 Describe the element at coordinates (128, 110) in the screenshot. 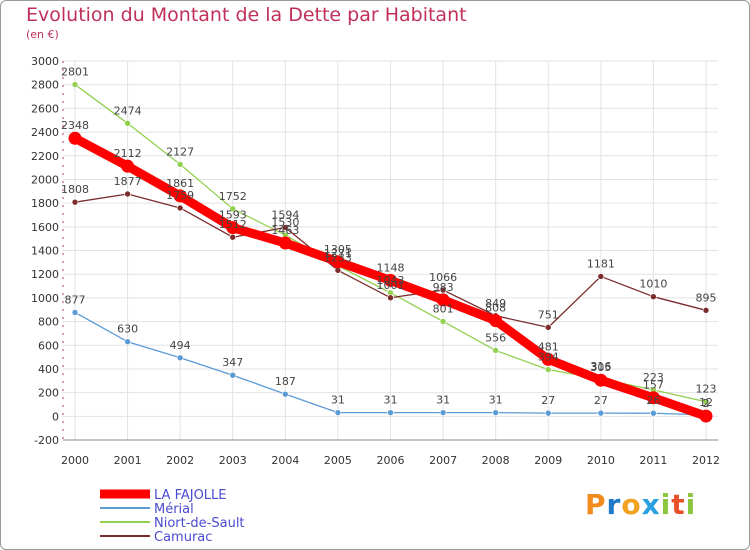

I see `data-label: 2474` at that location.